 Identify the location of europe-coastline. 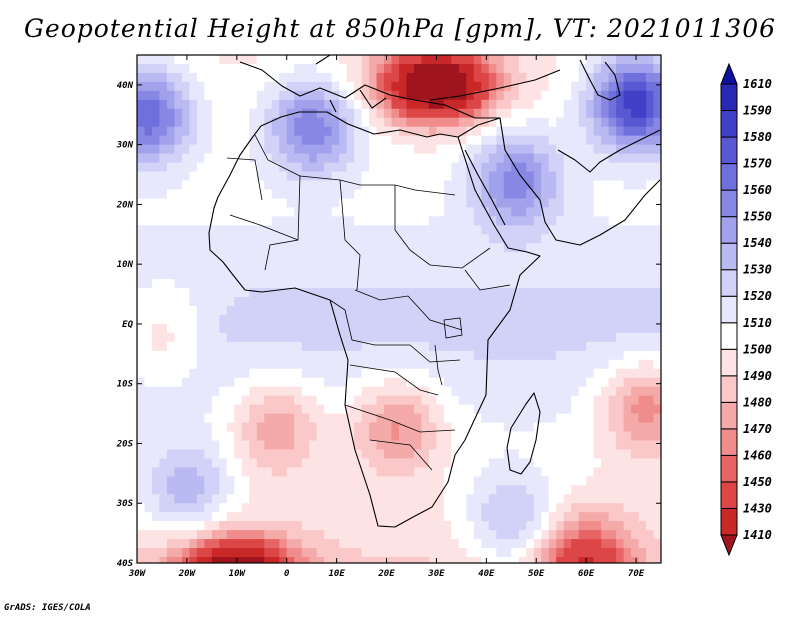
(400, 87).